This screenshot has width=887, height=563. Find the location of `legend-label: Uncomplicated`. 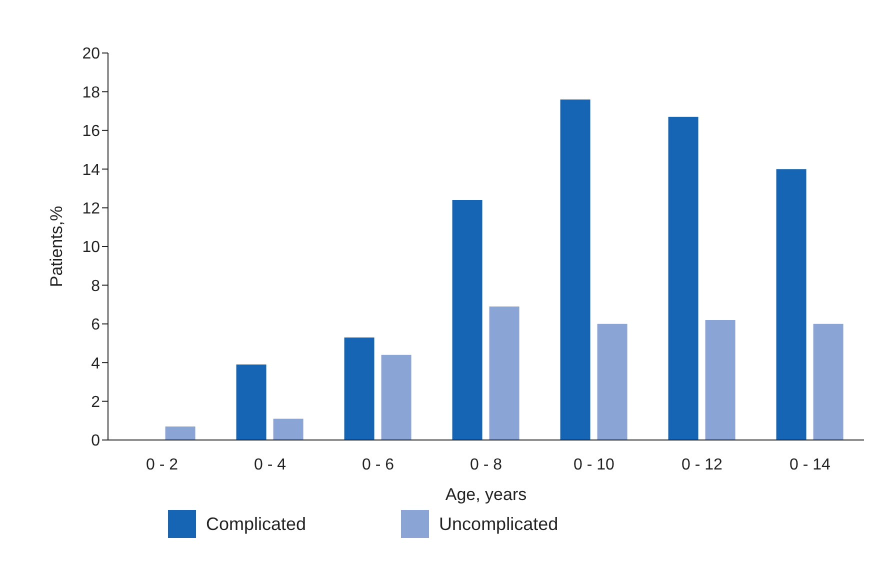

legend-label: Uncomplicated is located at coordinates (498, 524).